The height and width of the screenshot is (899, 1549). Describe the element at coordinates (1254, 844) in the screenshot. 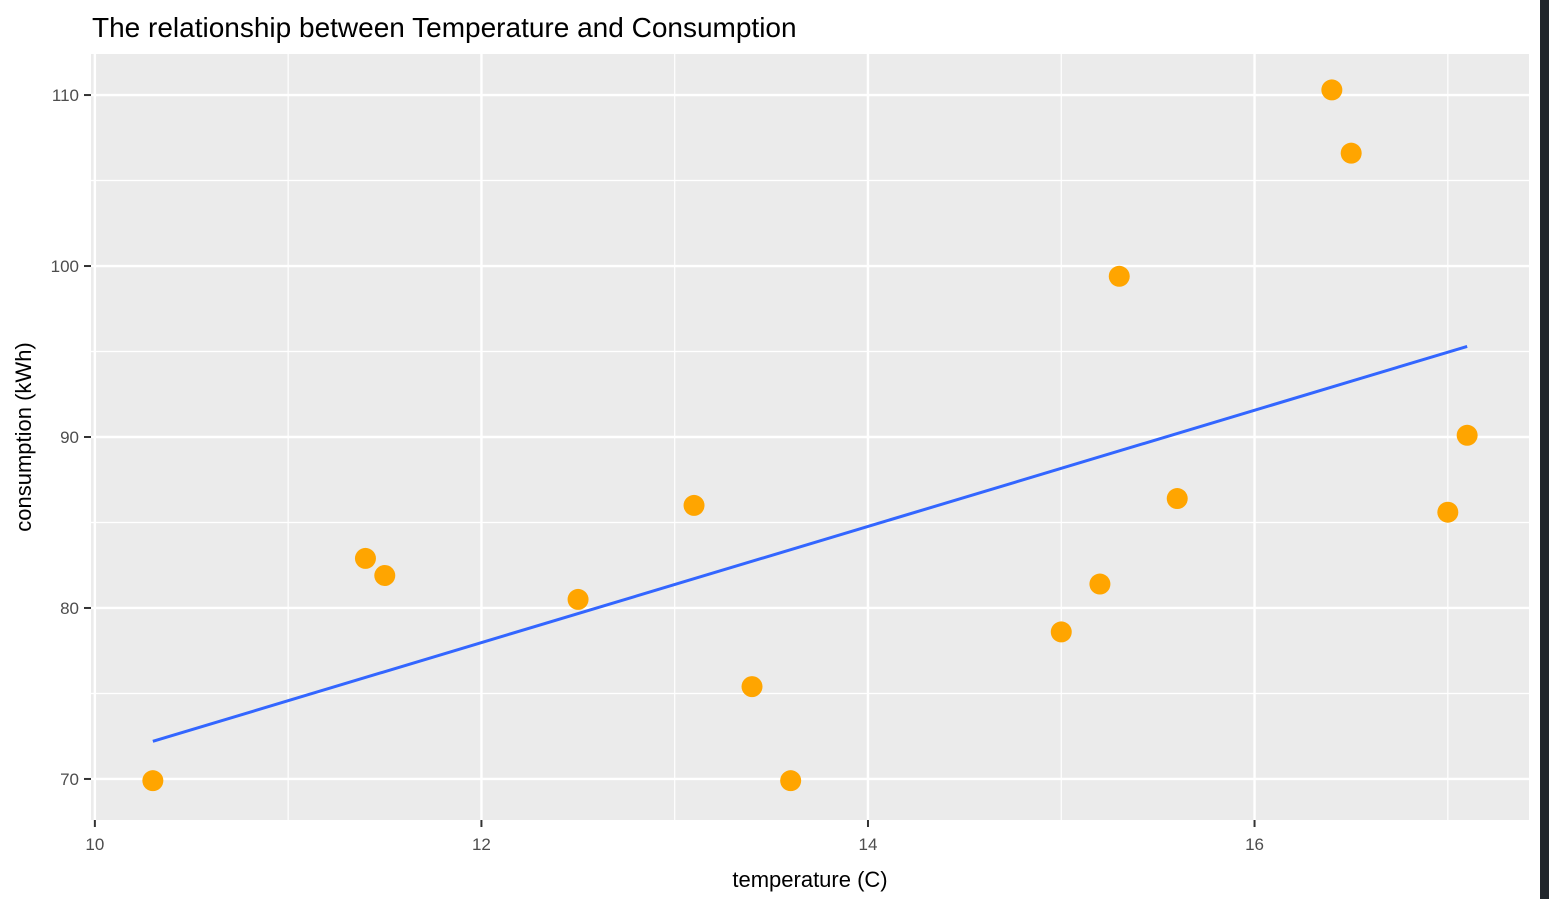

I see `x-tick-label: 16` at that location.